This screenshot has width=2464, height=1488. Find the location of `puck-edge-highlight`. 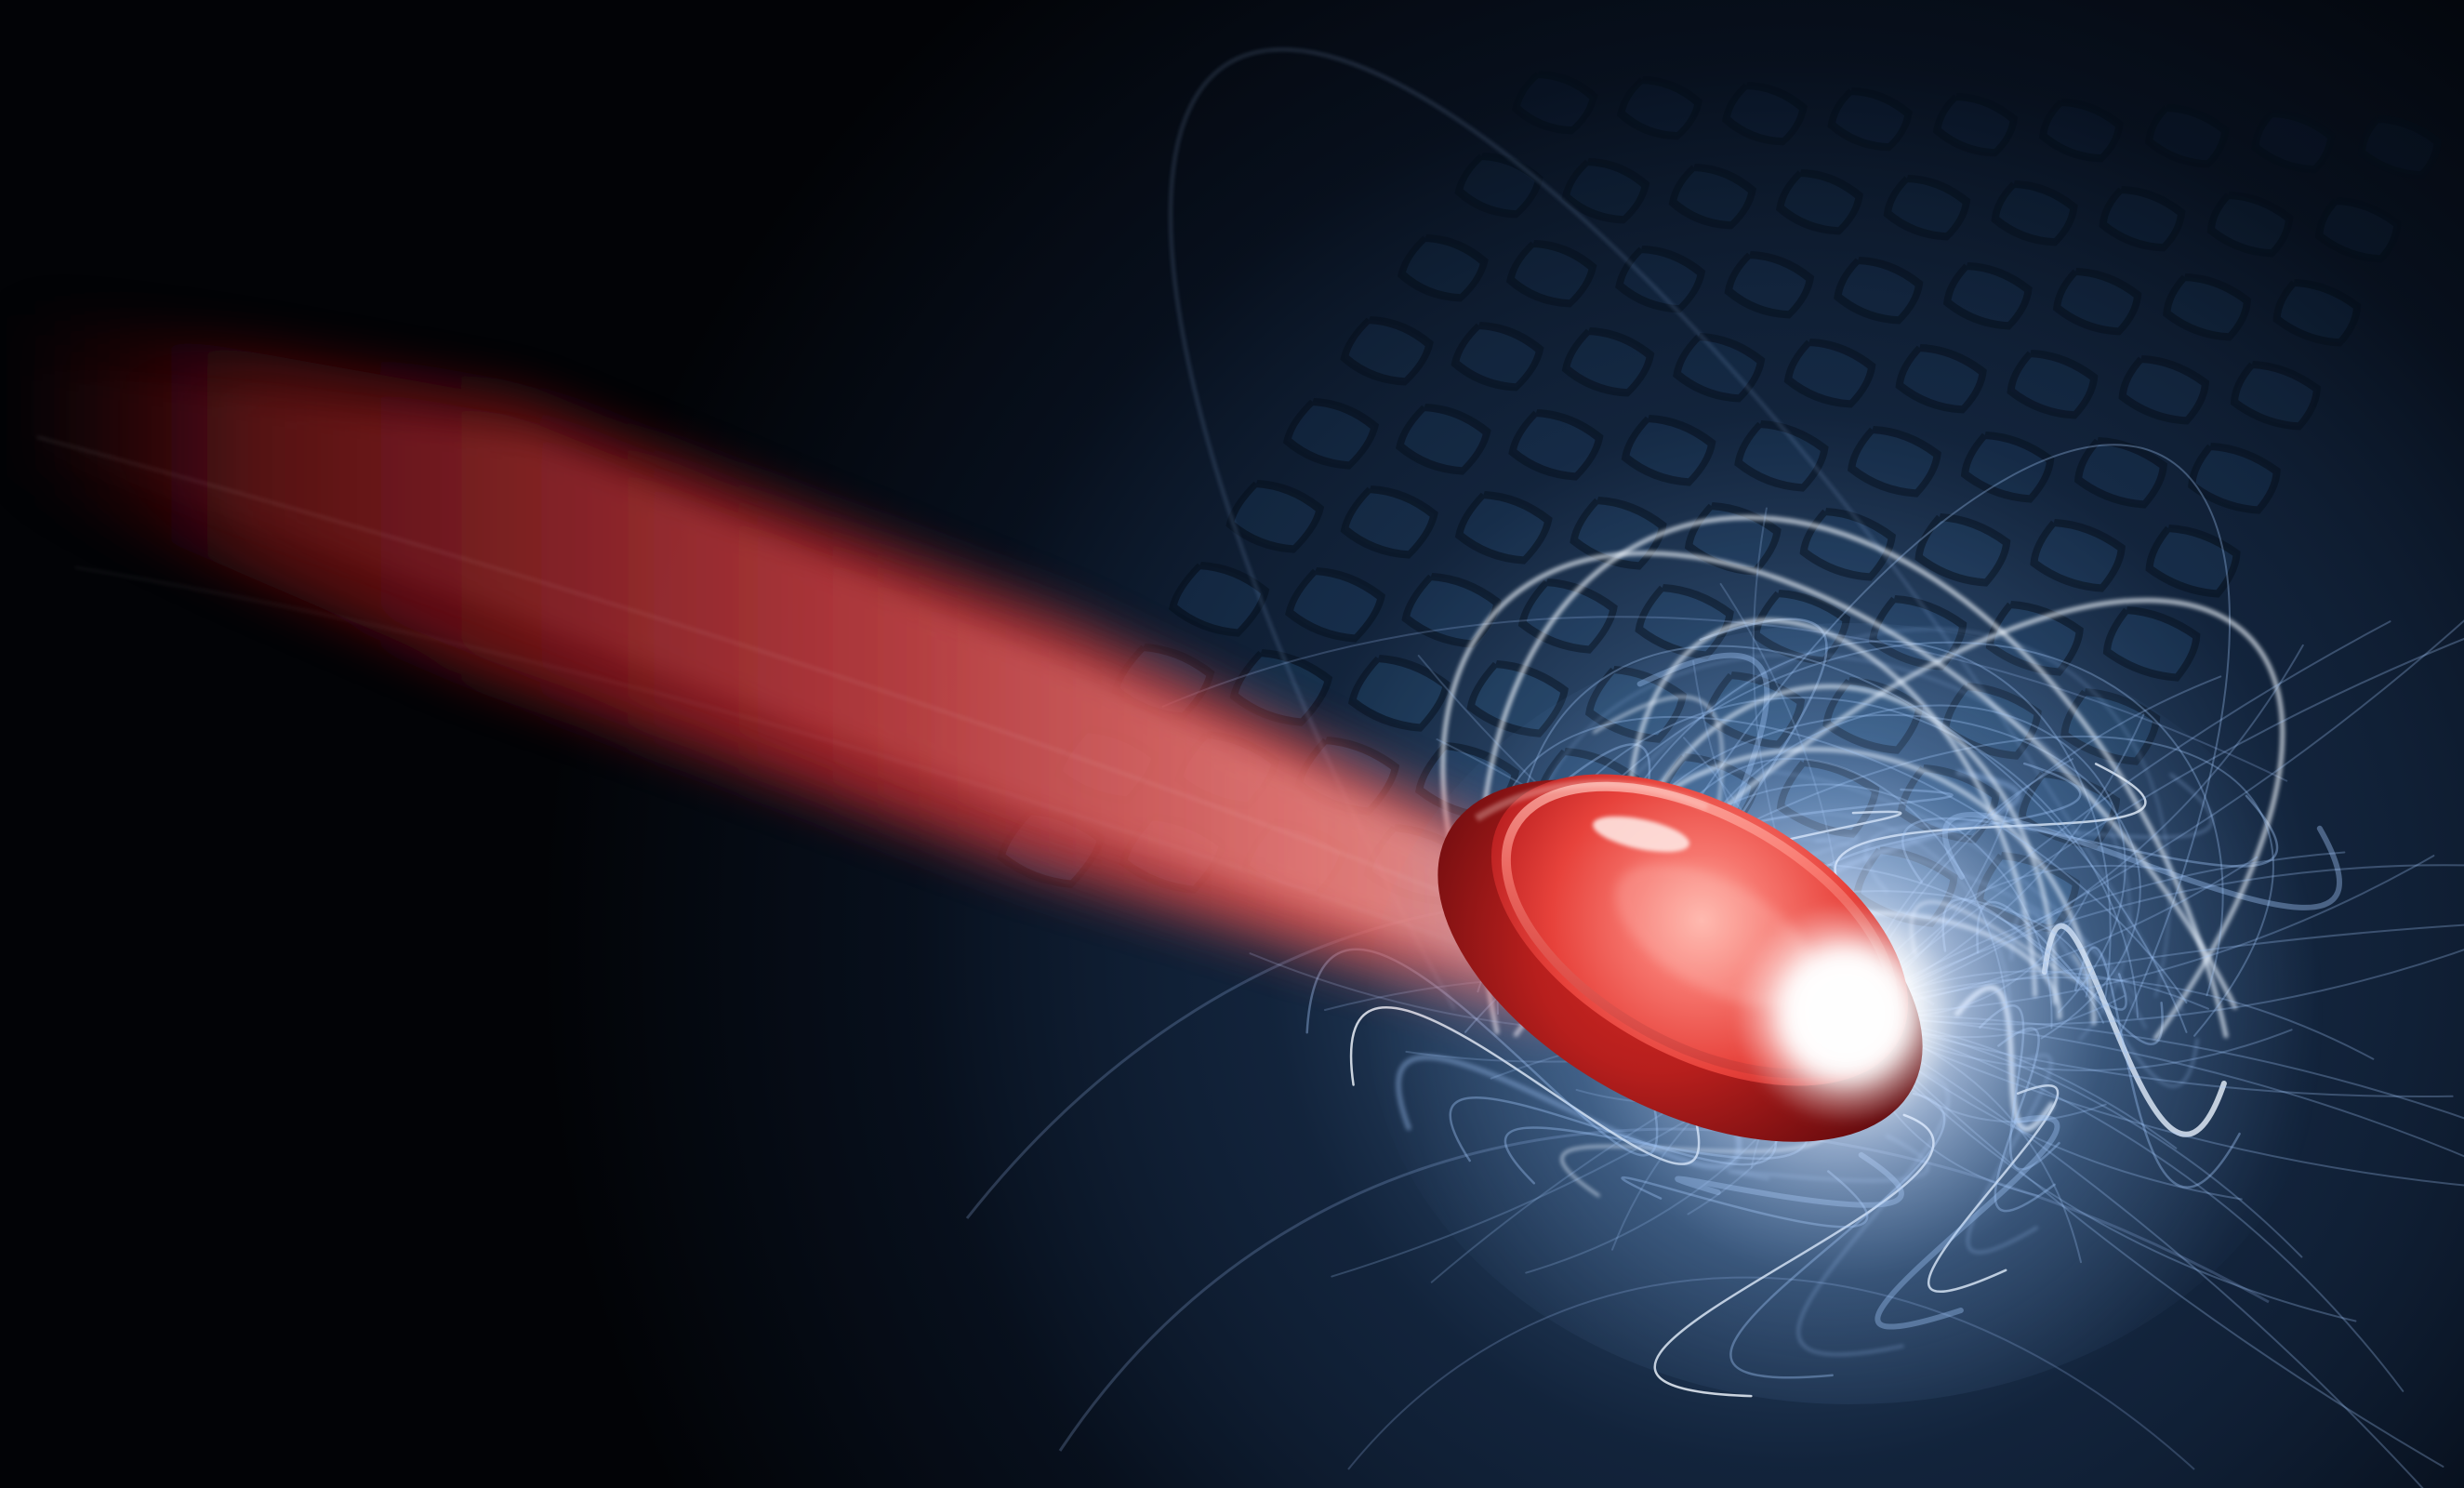

puck-edge-highlight is located at coordinates (1591, 800).